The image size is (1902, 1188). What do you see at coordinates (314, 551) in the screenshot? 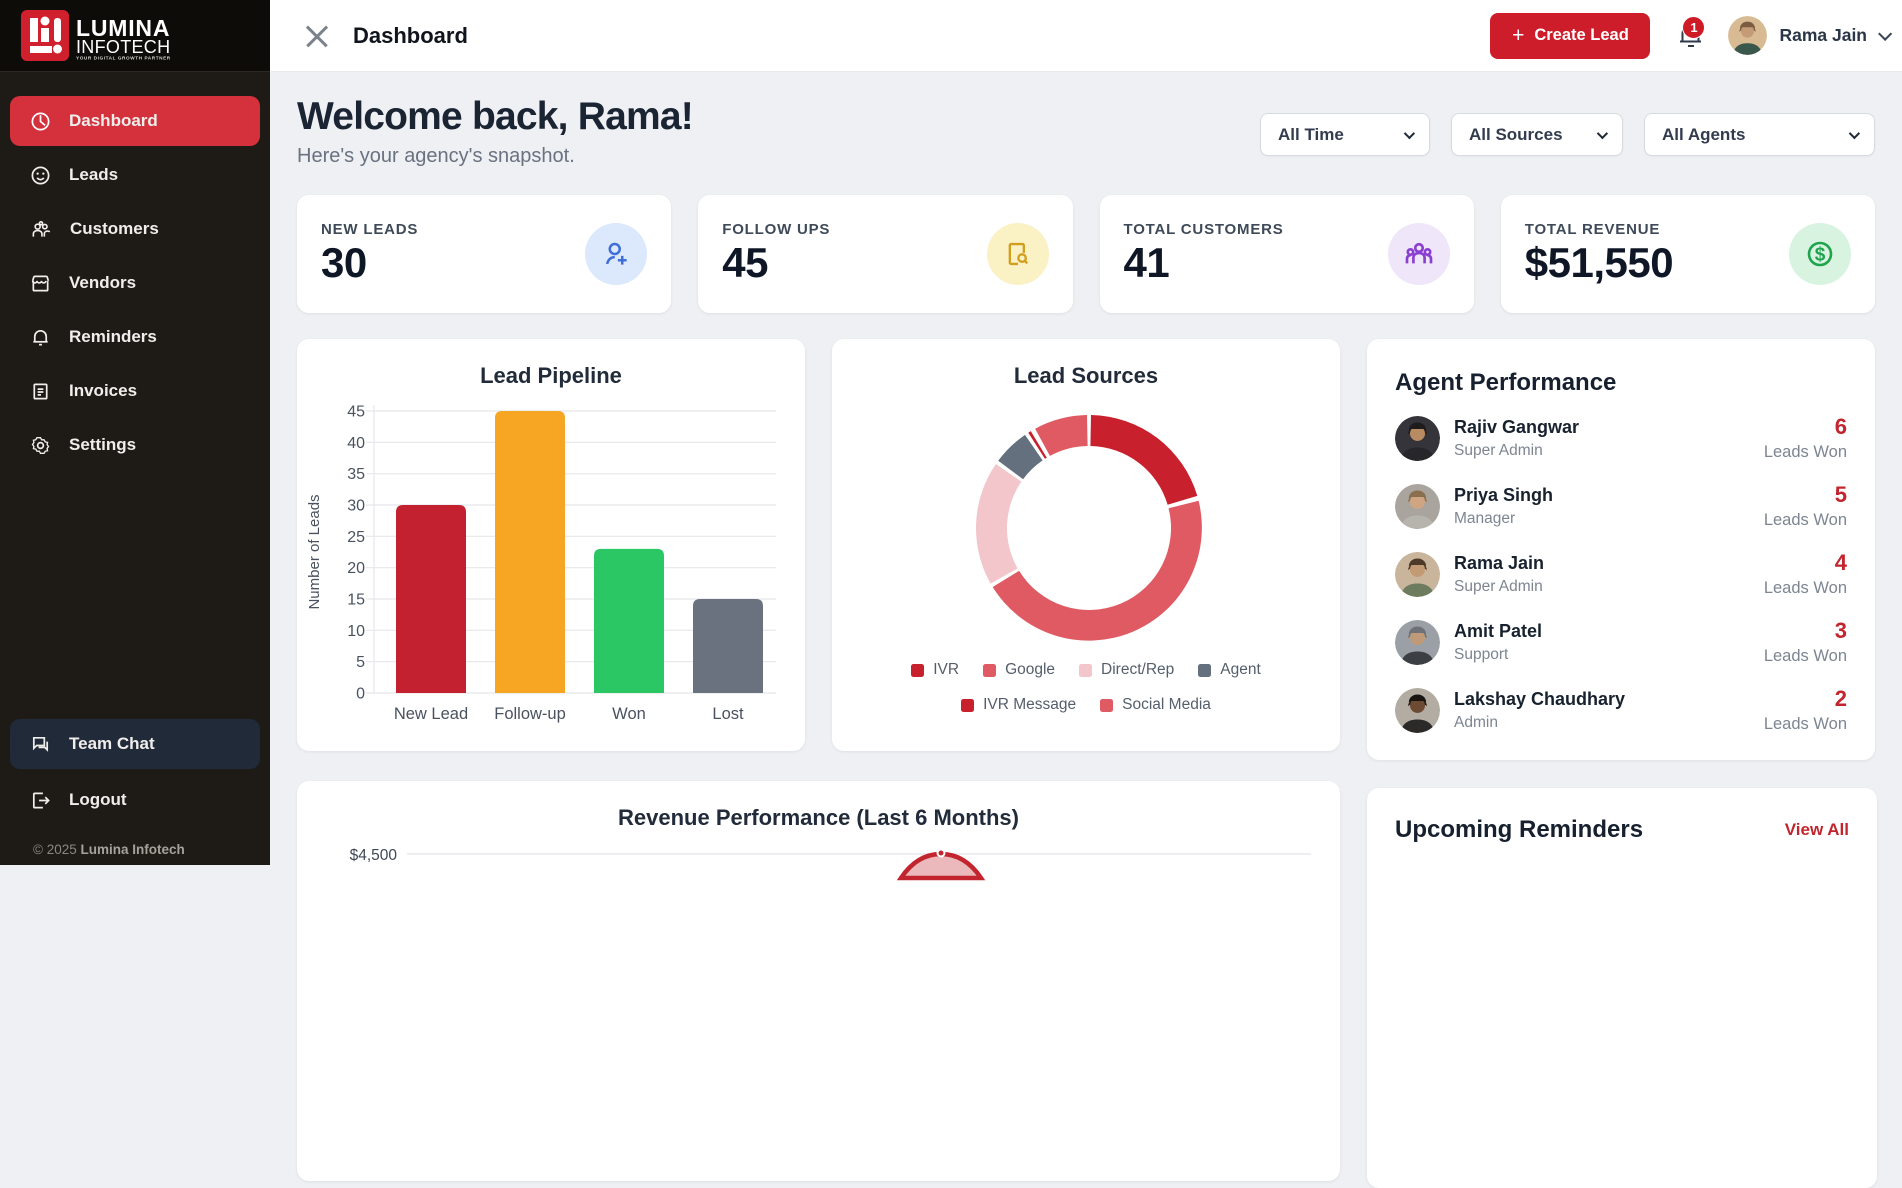
I see `svg-text: Number of Leads` at bounding box center [314, 551].